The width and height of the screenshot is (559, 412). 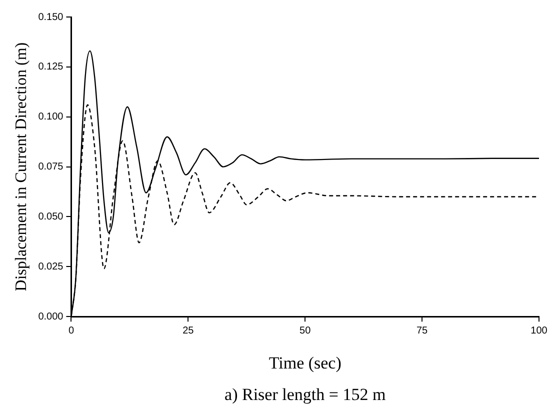 I want to click on x-tick-label: 50, so click(x=306, y=330).